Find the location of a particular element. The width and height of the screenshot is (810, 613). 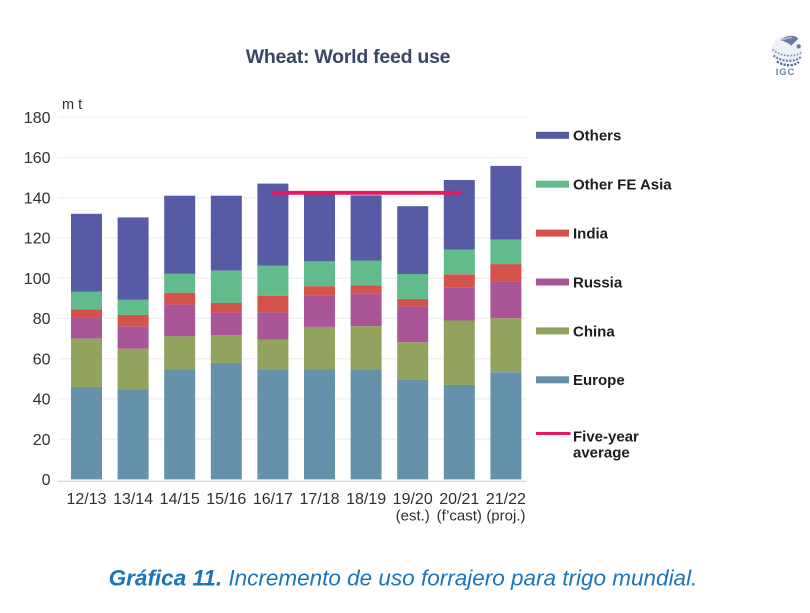

svg-text: 12/13 is located at coordinates (86, 499).